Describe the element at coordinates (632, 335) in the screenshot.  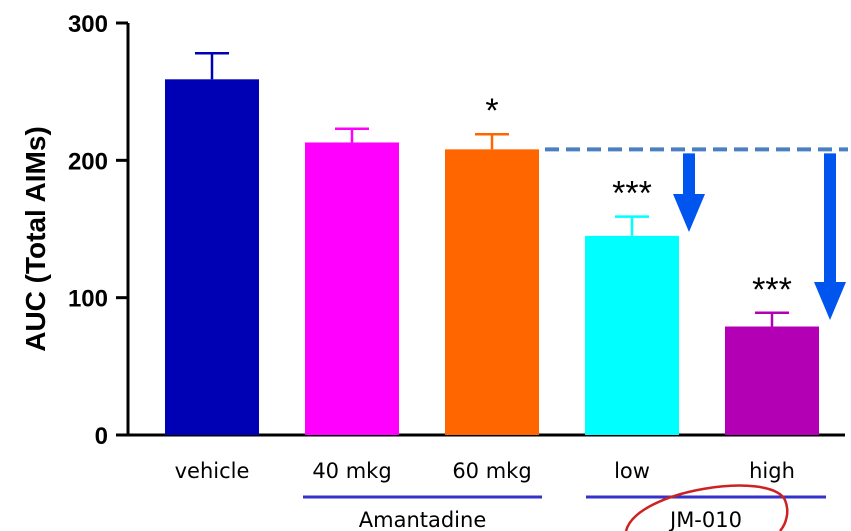
I see `bar-low` at that location.